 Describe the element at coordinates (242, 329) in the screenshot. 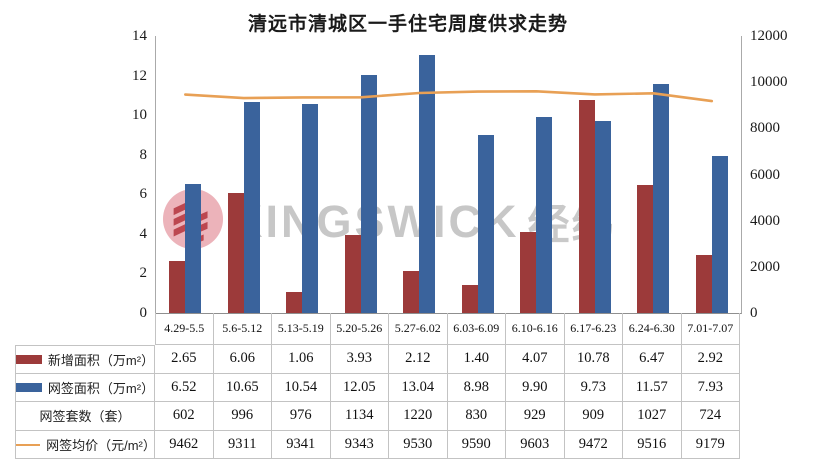

I see `x-label-cell: 5.6-5.12` at that location.